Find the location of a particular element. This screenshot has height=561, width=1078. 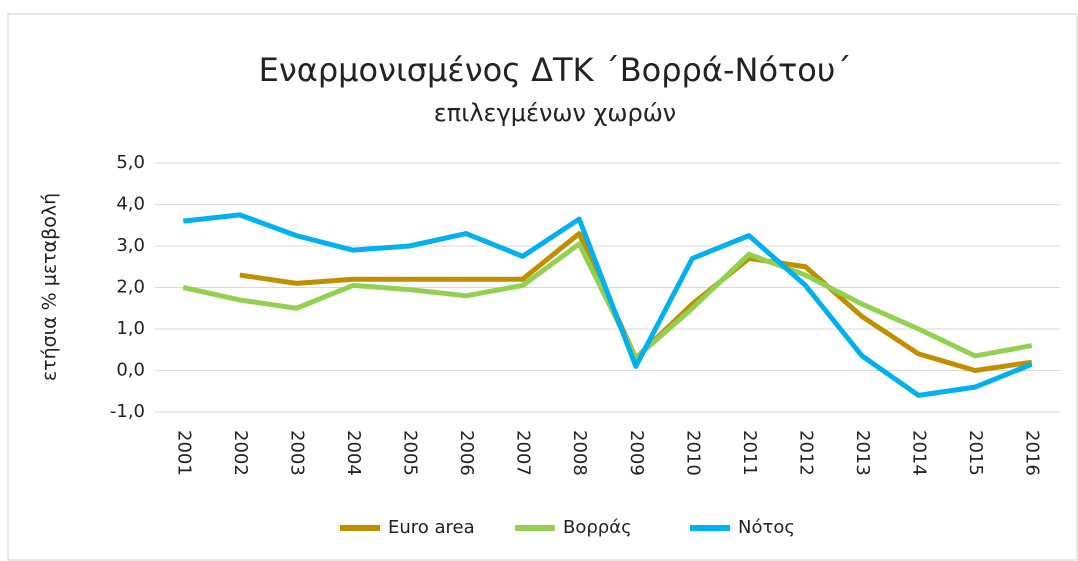

x-tick-label: 2008 is located at coordinates (579, 453).